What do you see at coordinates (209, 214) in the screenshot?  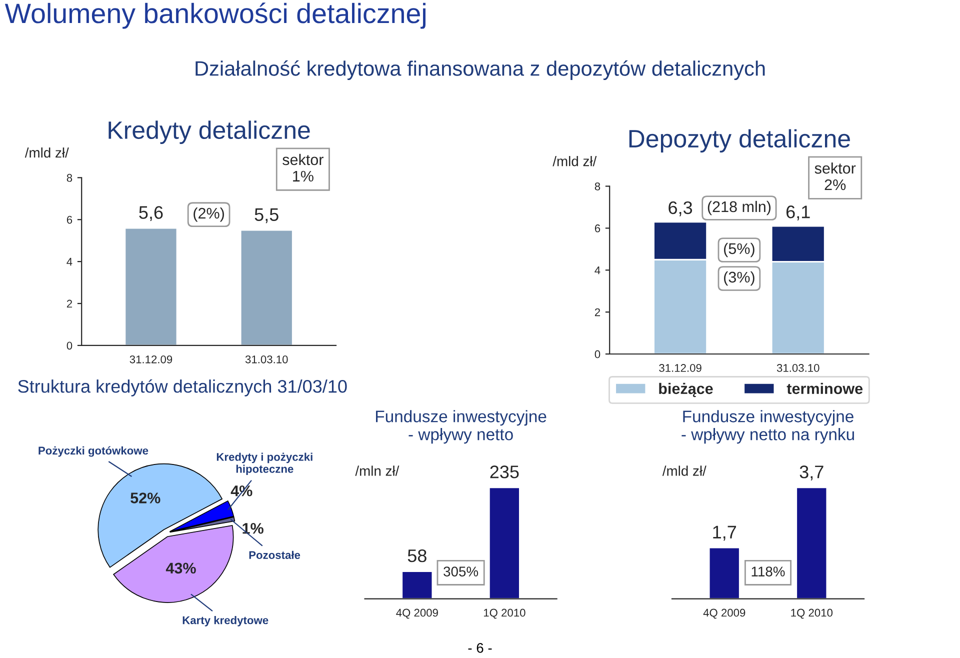 I see `annotation: (2%)` at bounding box center [209, 214].